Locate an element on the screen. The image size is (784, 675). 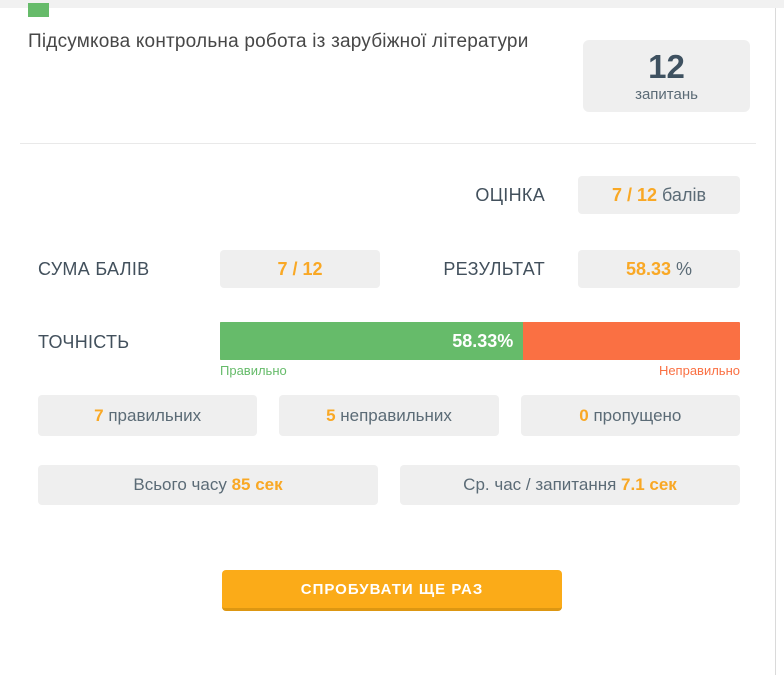
incorrect-count: 5 is located at coordinates (331, 415).